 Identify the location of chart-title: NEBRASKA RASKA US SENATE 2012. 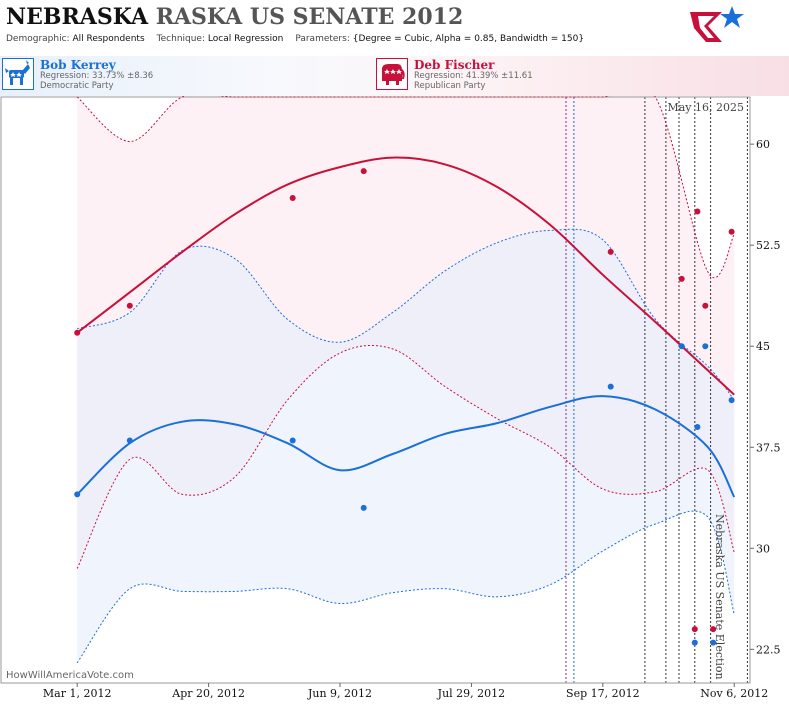
(234, 17).